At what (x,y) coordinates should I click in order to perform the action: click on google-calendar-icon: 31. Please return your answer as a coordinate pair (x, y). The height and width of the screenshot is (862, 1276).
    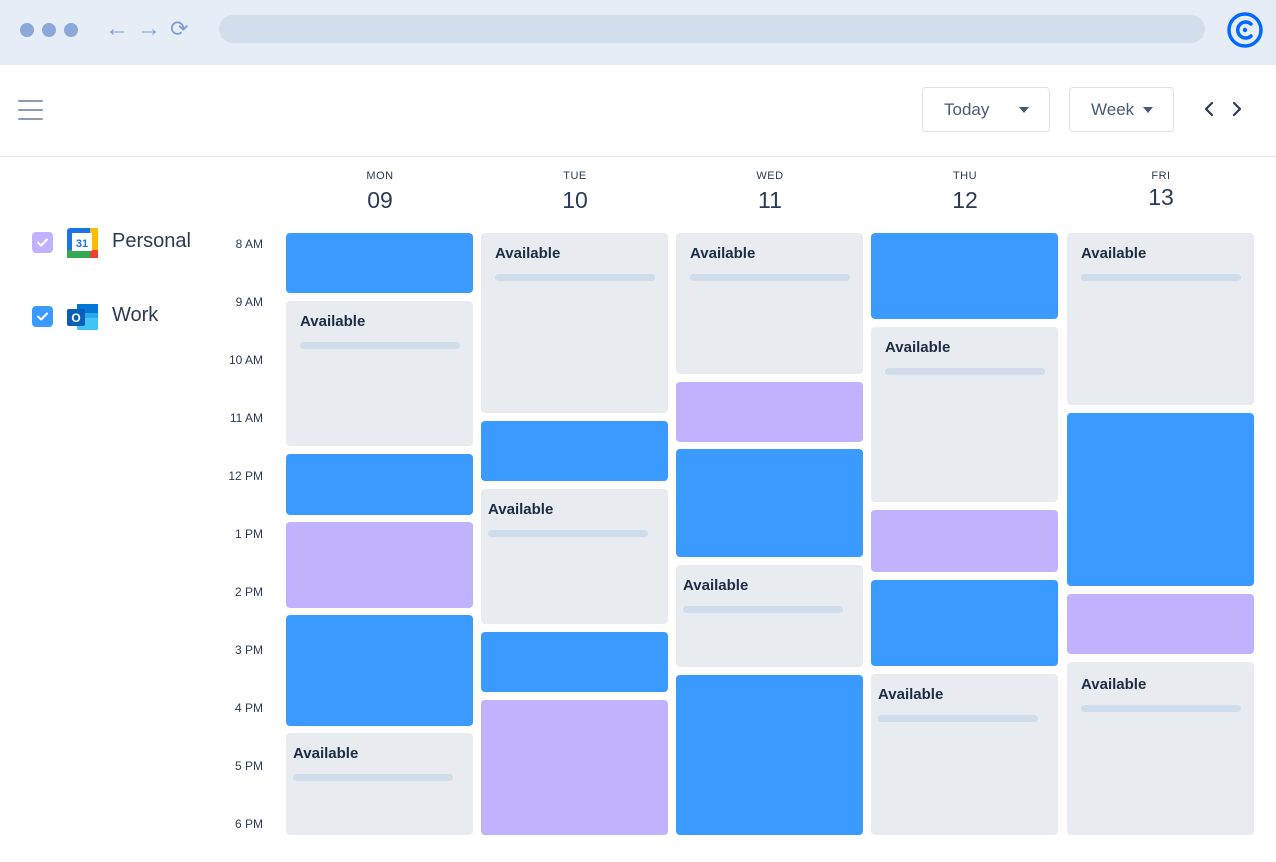
    Looking at the image, I should click on (82, 243).